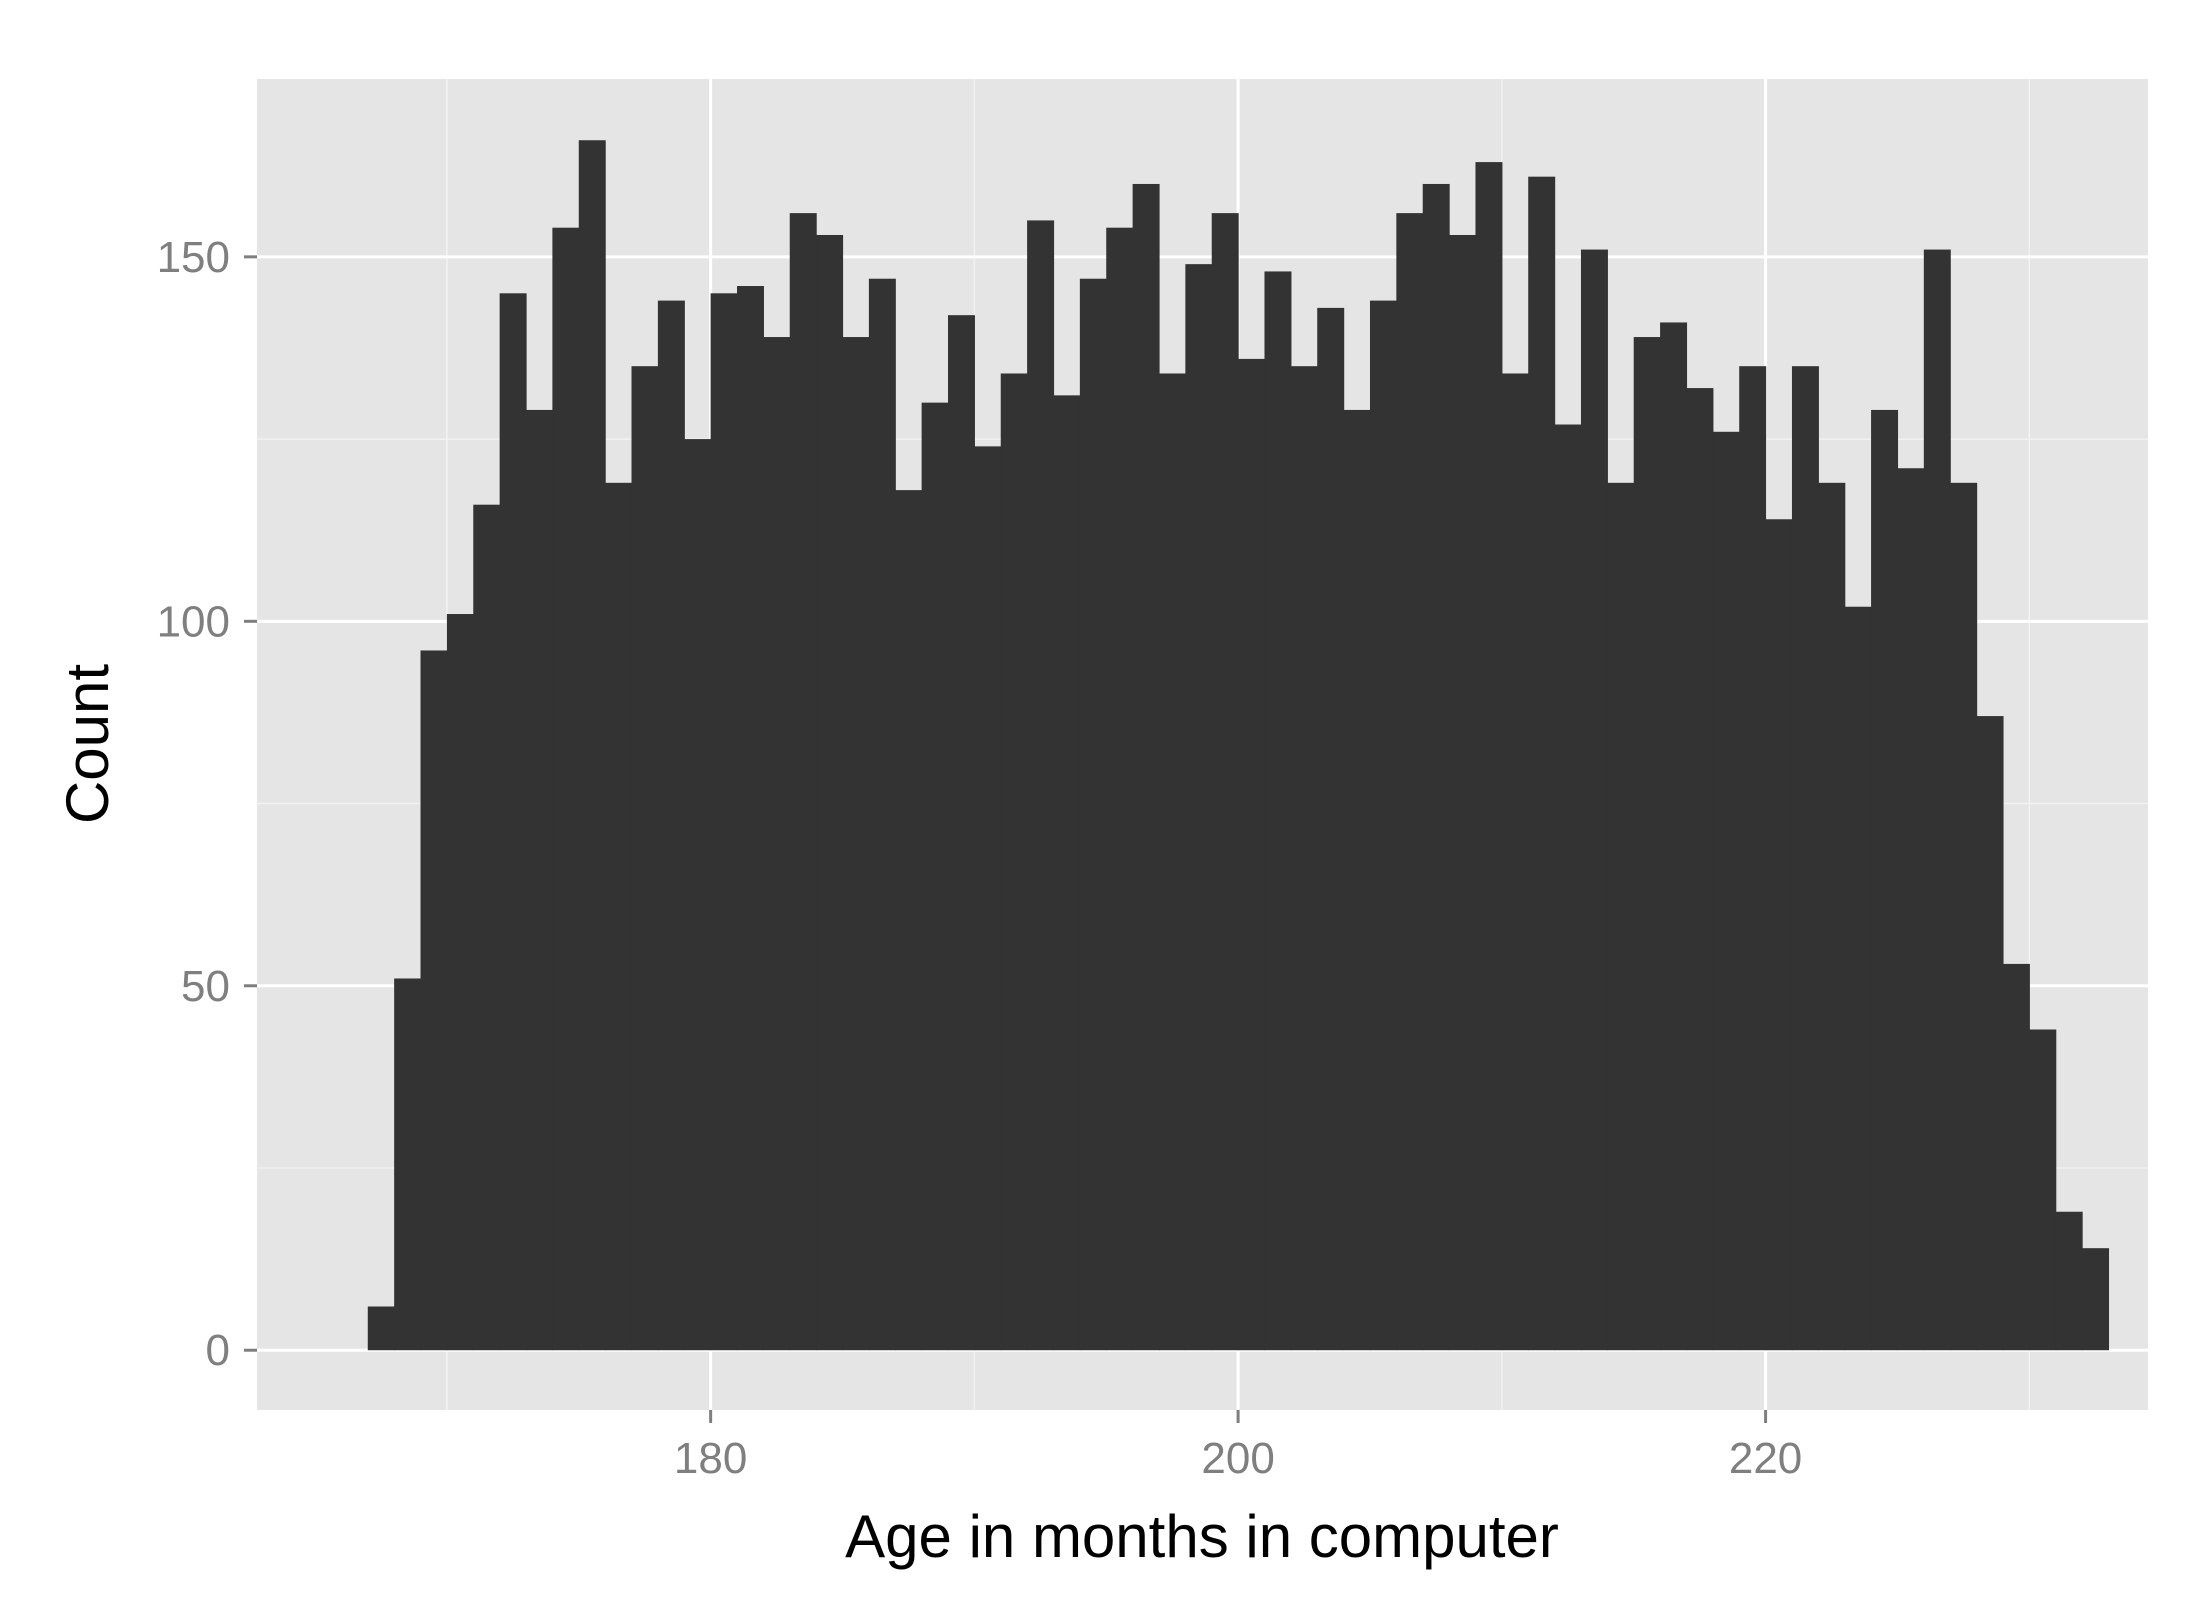 The image size is (2200, 1600). What do you see at coordinates (87, 744) in the screenshot?
I see `y-axis-title: Count` at bounding box center [87, 744].